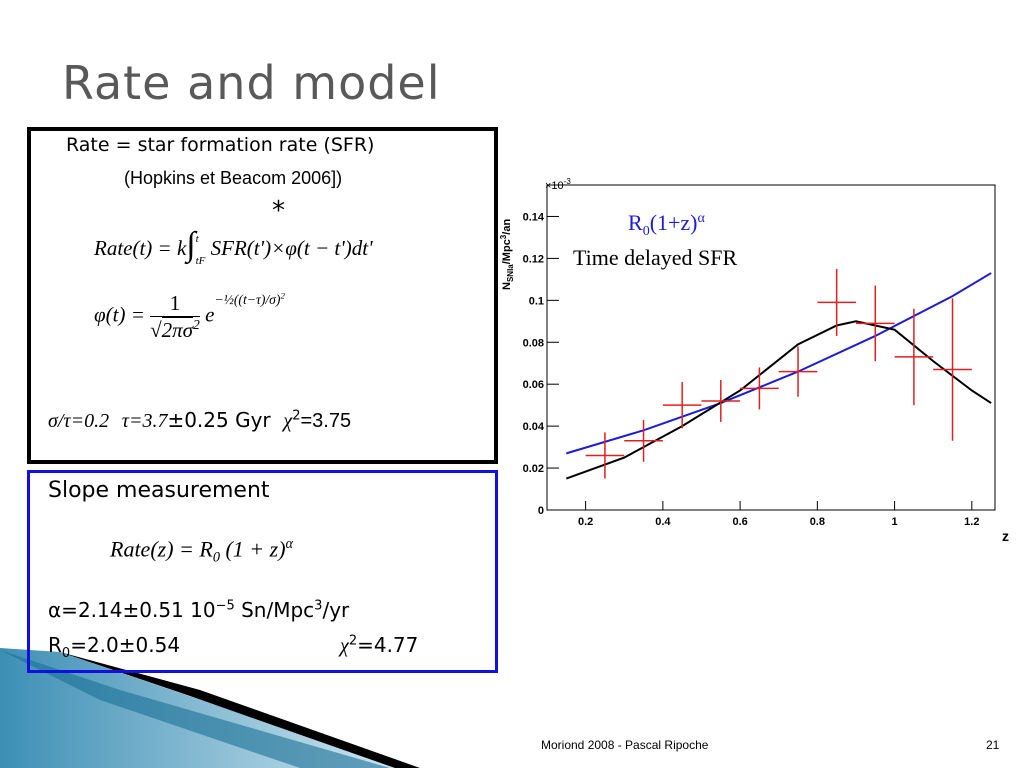 The image size is (1024, 768). I want to click on text: /yr, so click(336, 610).